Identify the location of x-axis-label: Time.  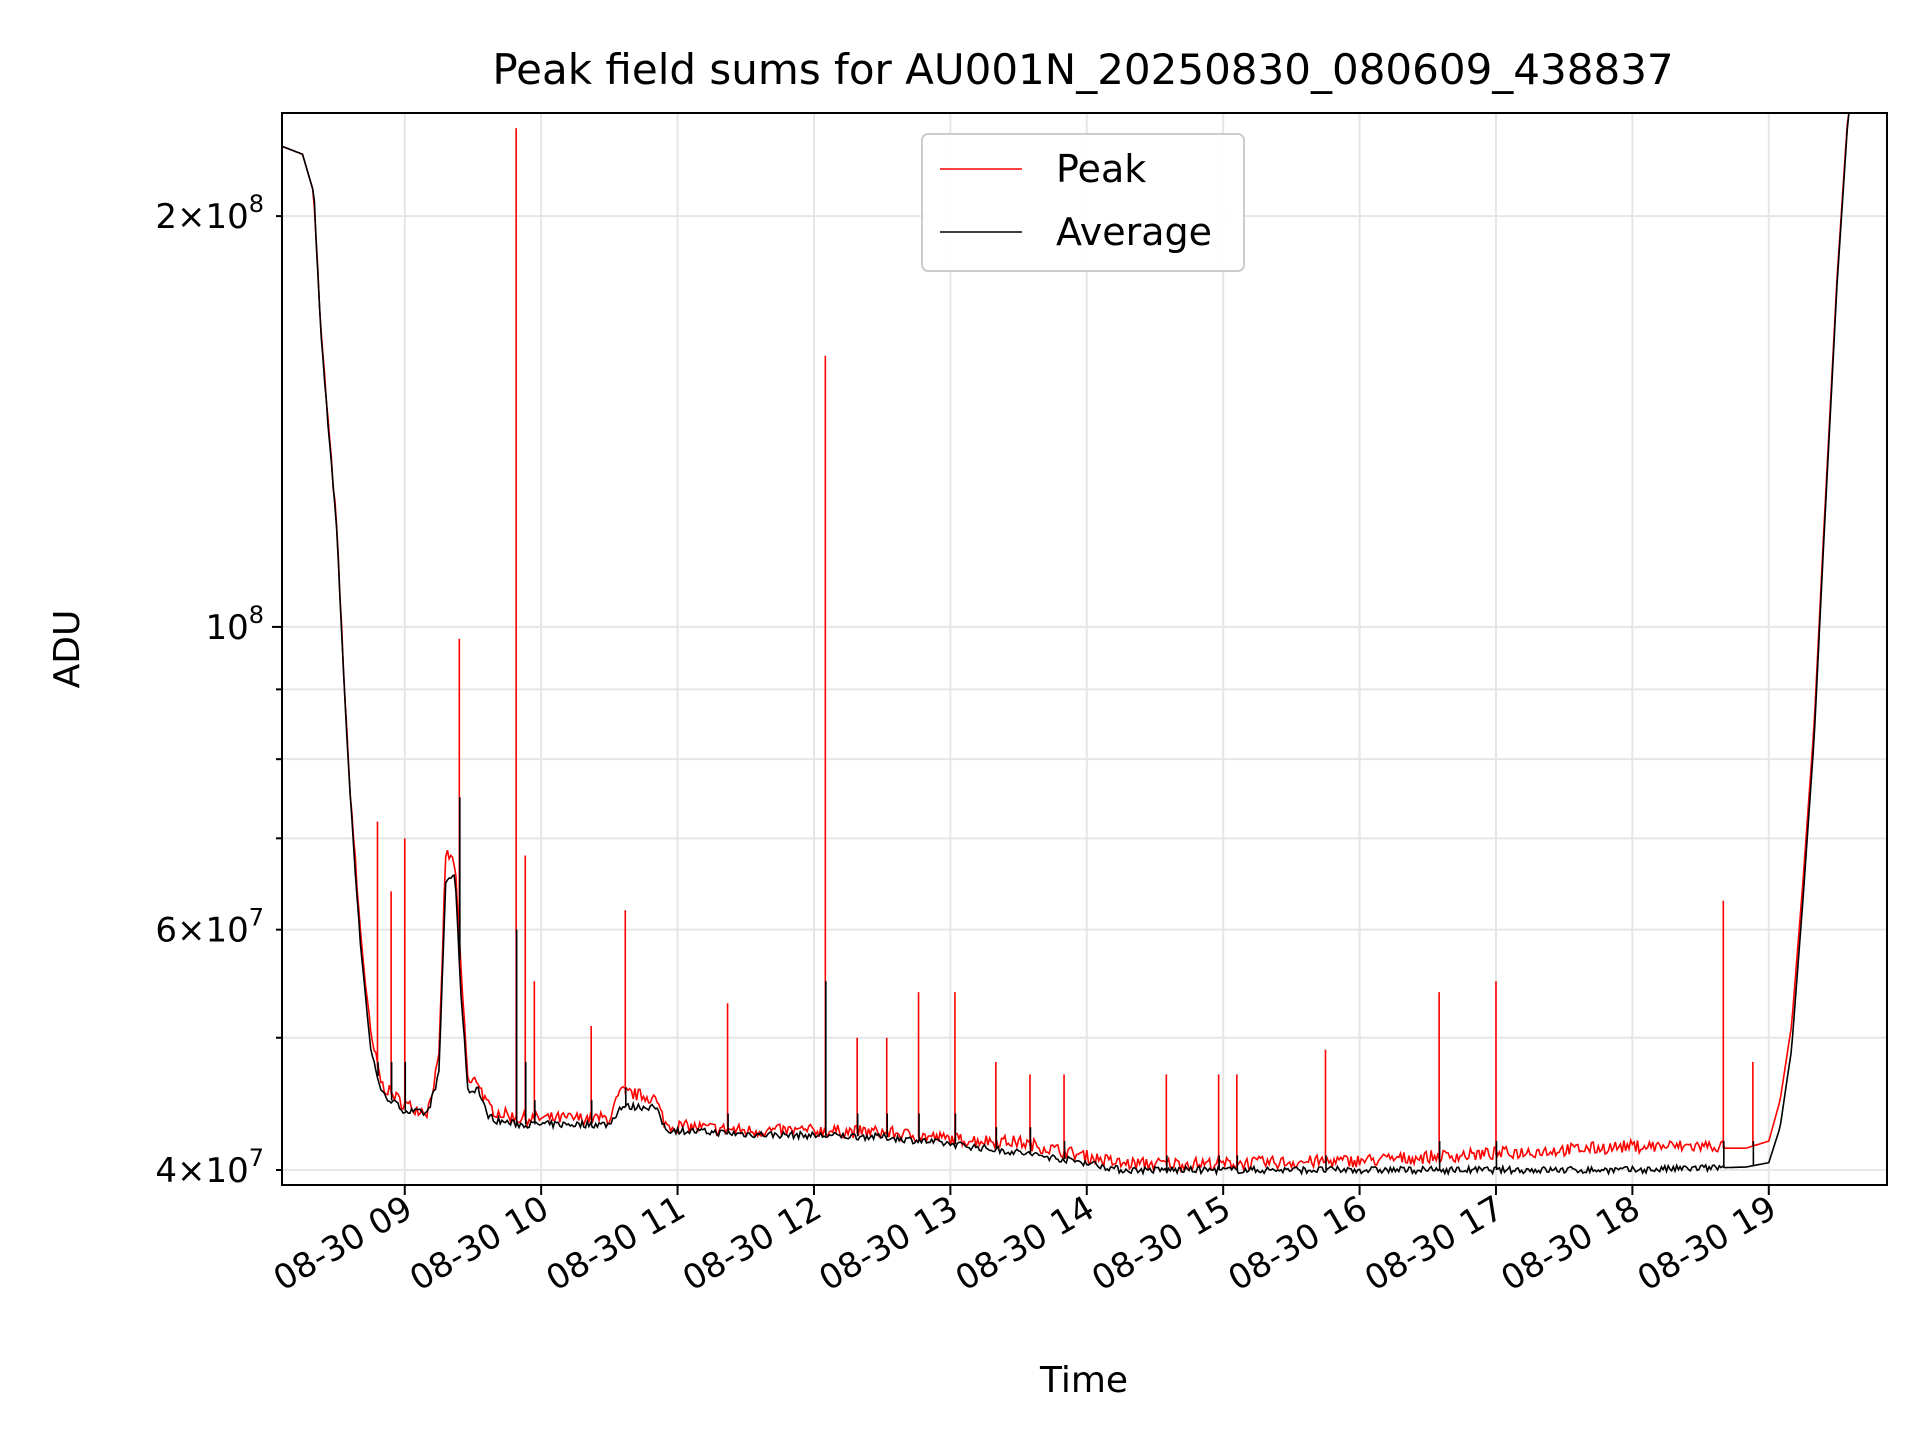
(1083, 1380).